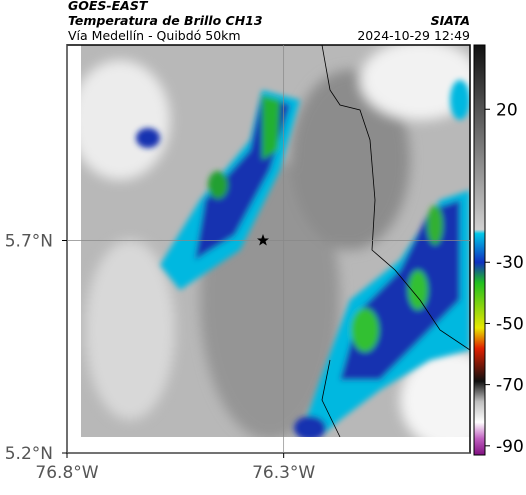  Describe the element at coordinates (263, 240) in the screenshot. I see `location-marker` at that location.